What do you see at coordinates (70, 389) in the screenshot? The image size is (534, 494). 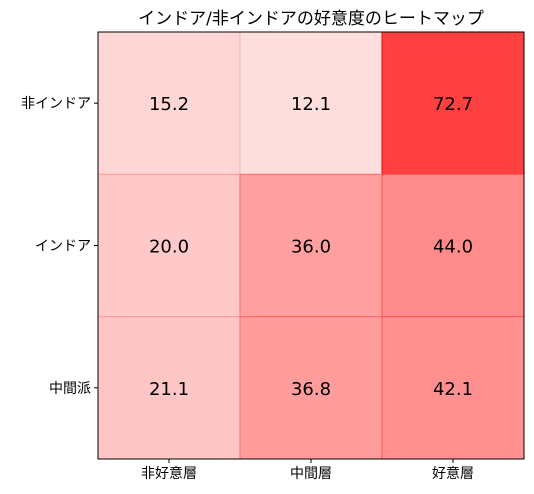 I see `y-tick-label: 中間派` at bounding box center [70, 389].